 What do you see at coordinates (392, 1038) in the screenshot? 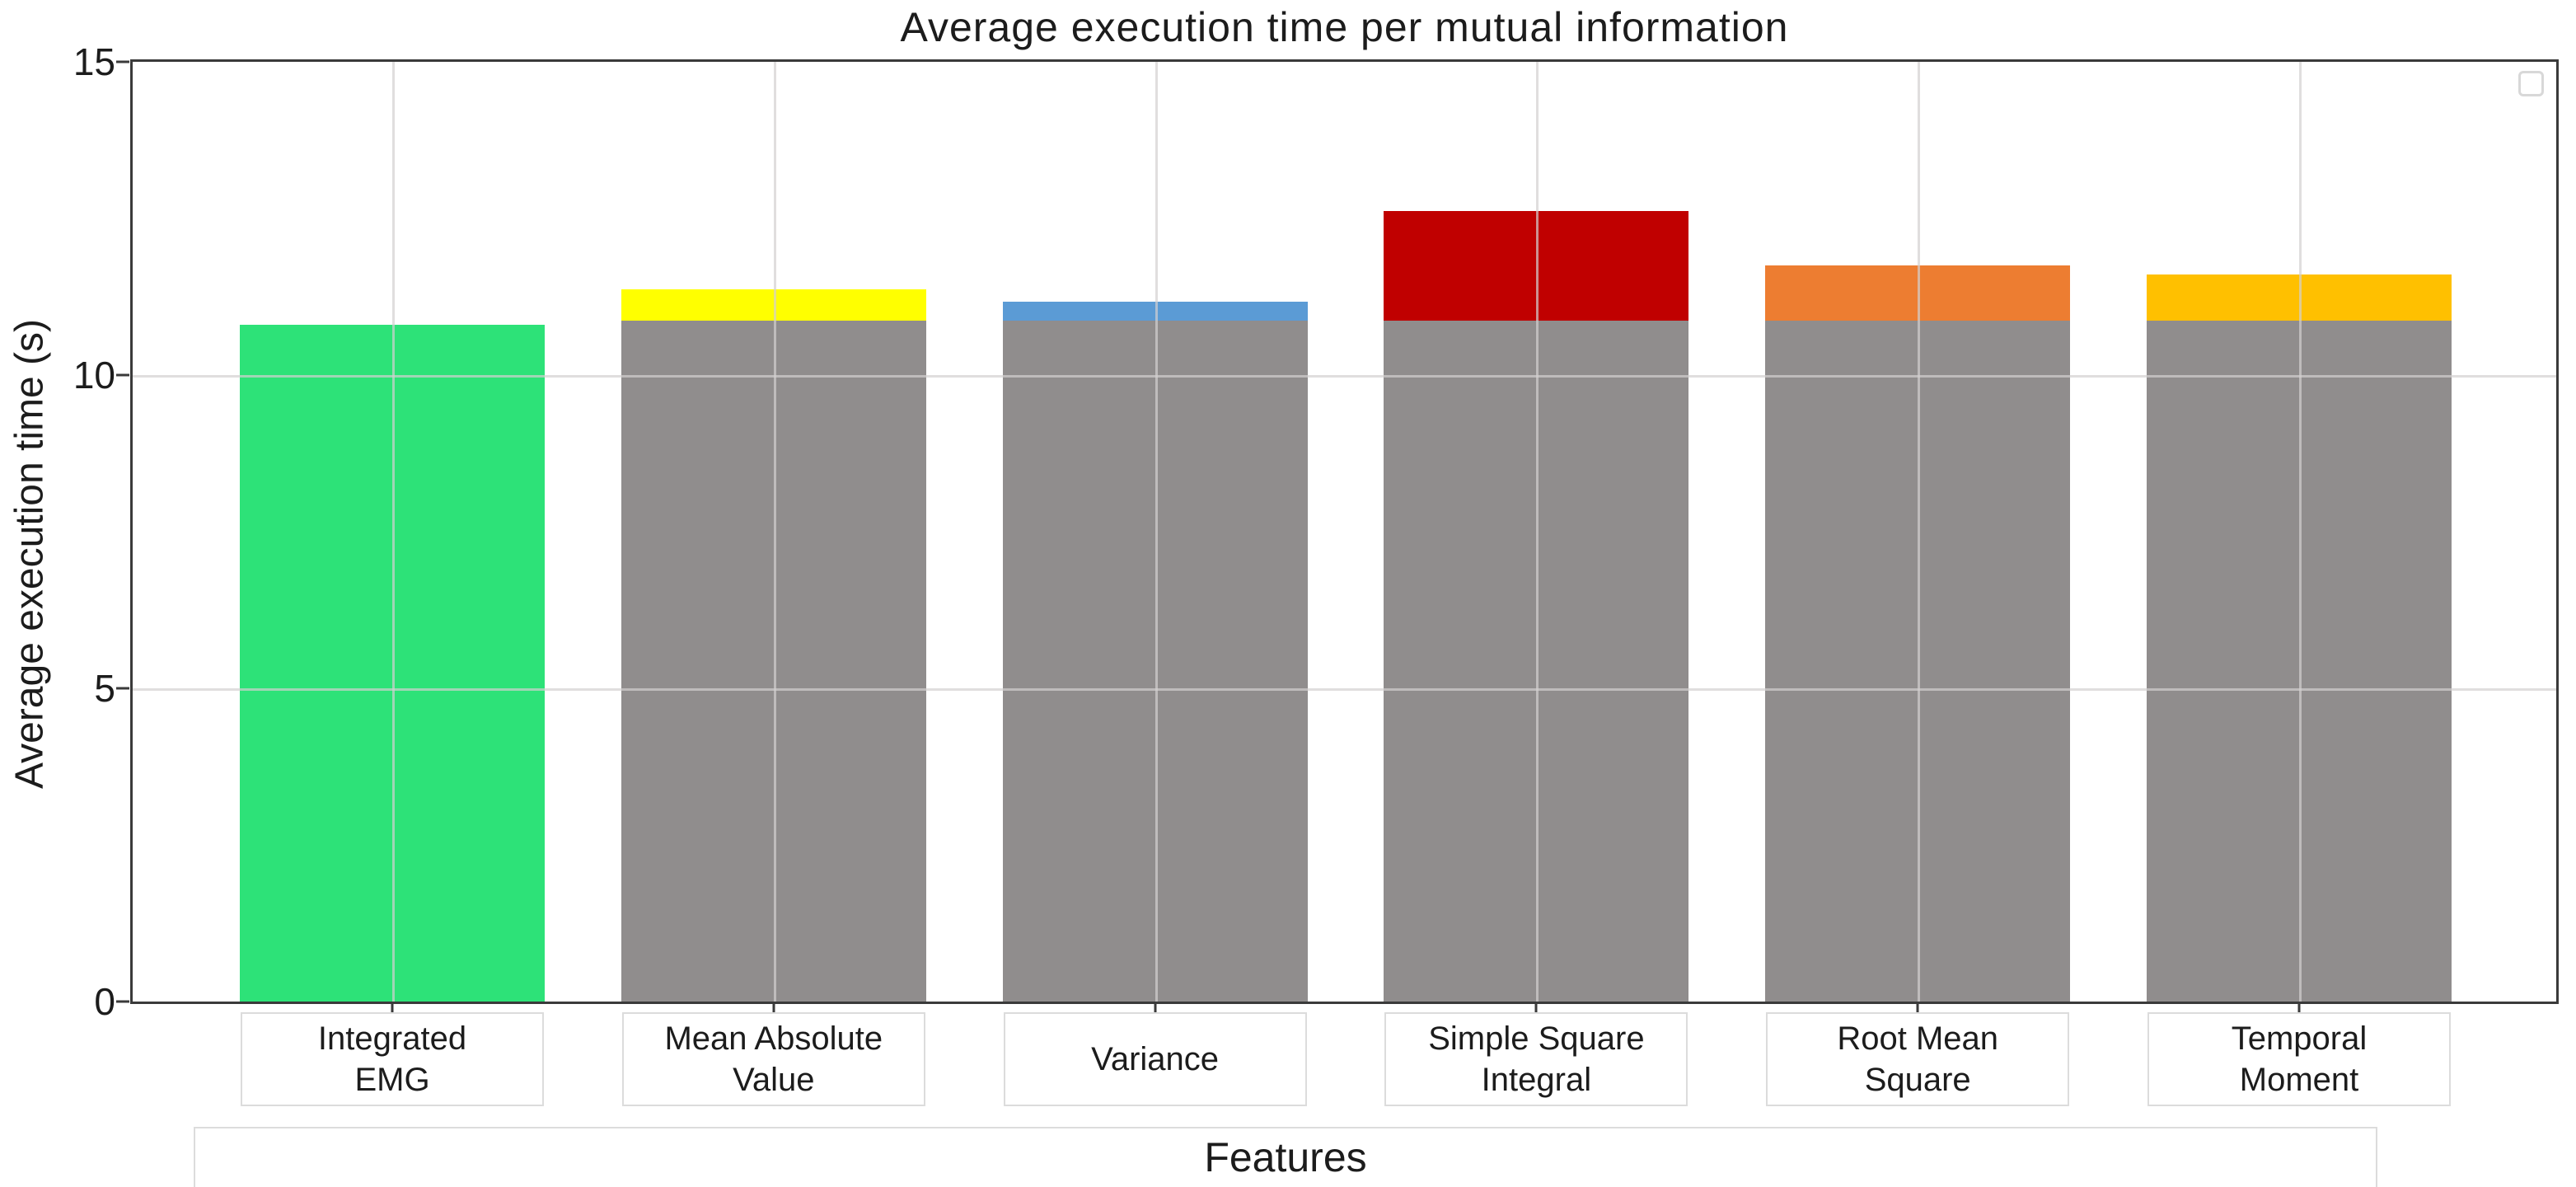
I see `x-tick-label-line: Integrated` at bounding box center [392, 1038].